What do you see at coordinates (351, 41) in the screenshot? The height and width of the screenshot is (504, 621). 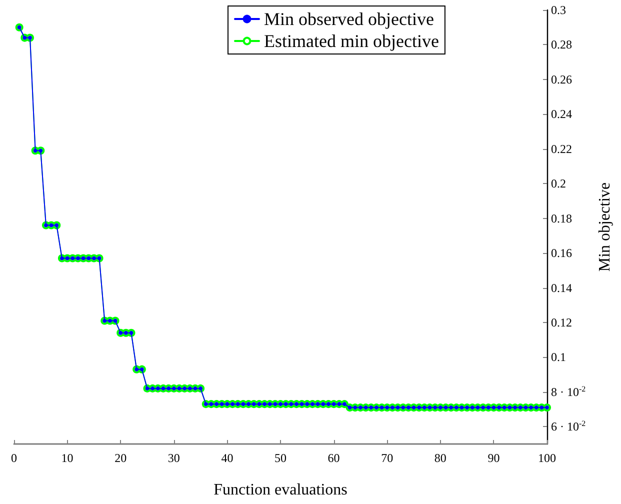 I see `legend-label: Estimated min objective` at bounding box center [351, 41].